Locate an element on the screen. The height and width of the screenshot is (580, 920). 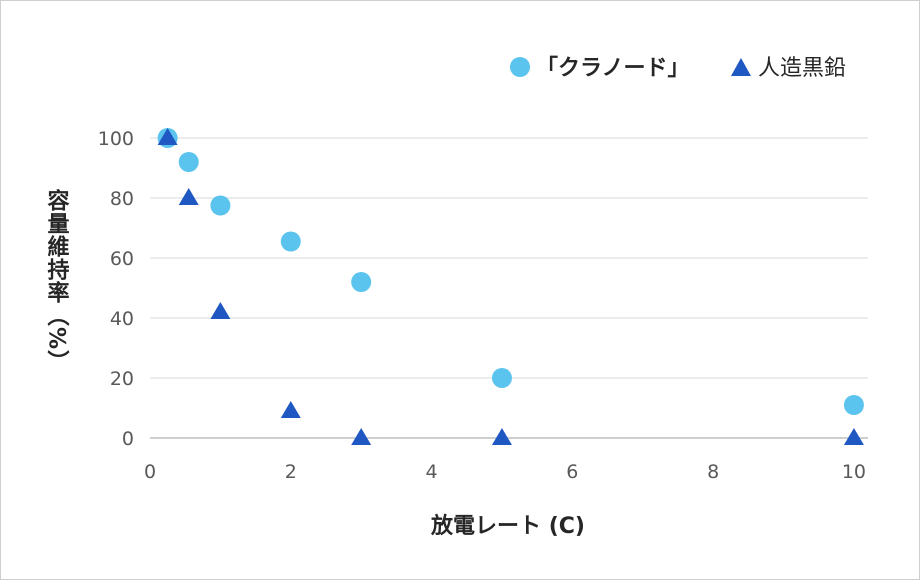
legend-triangle-marker is located at coordinates (741, 67).